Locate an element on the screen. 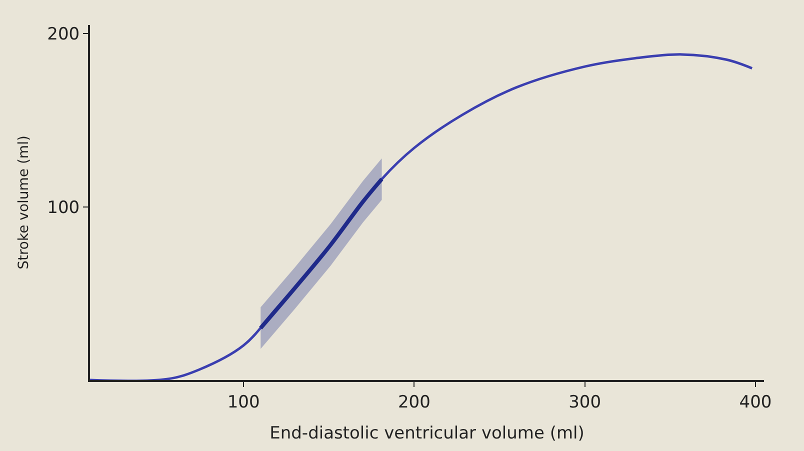 Image resolution: width=804 pixels, height=451 pixels. y-axis-title: Stroke volume (ml) is located at coordinates (24, 203).